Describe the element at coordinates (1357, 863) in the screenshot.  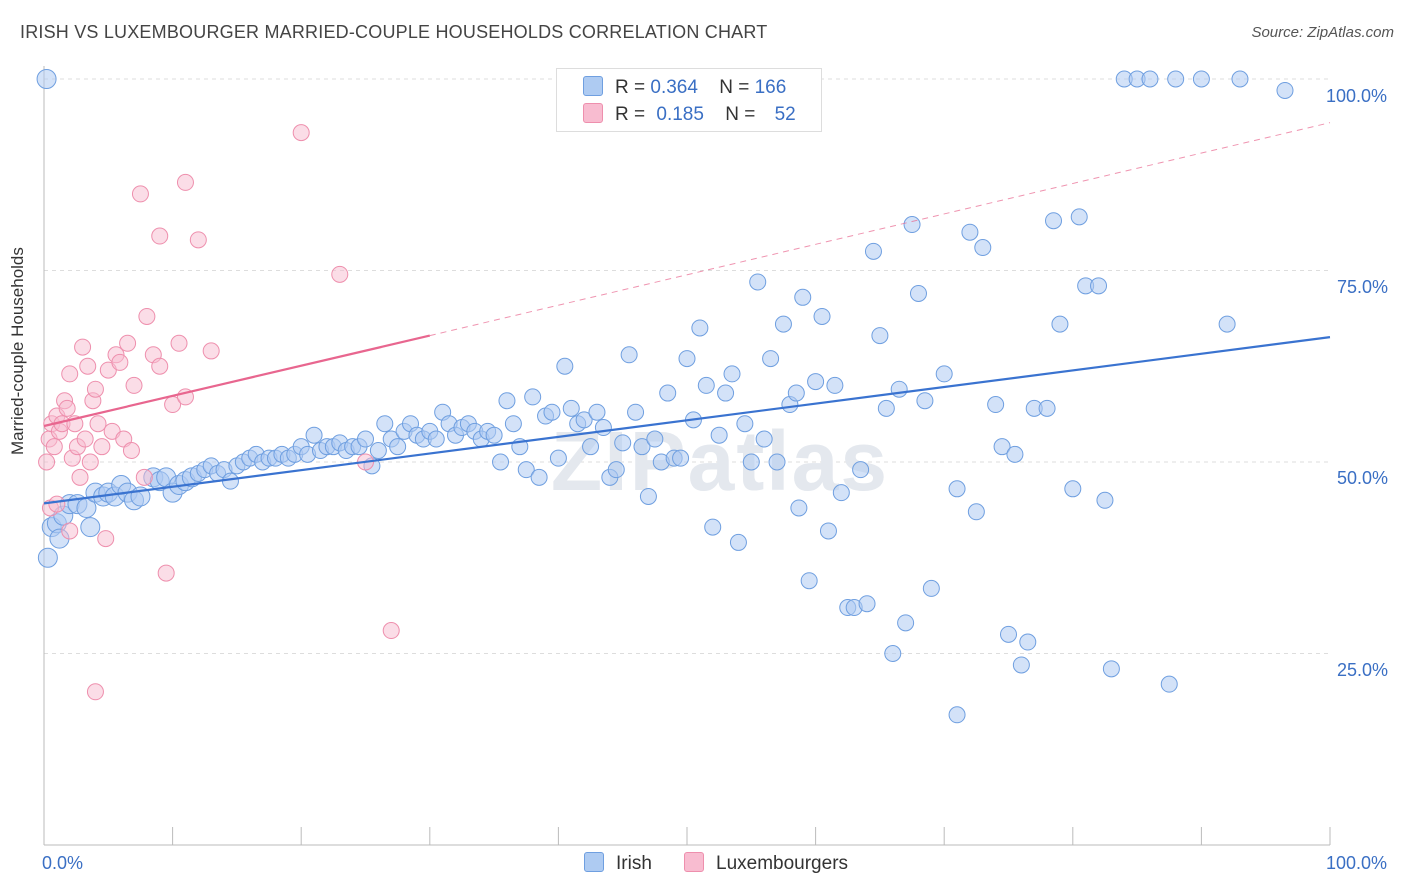
I see `x-tick-label-max: 100.0%` at that location.